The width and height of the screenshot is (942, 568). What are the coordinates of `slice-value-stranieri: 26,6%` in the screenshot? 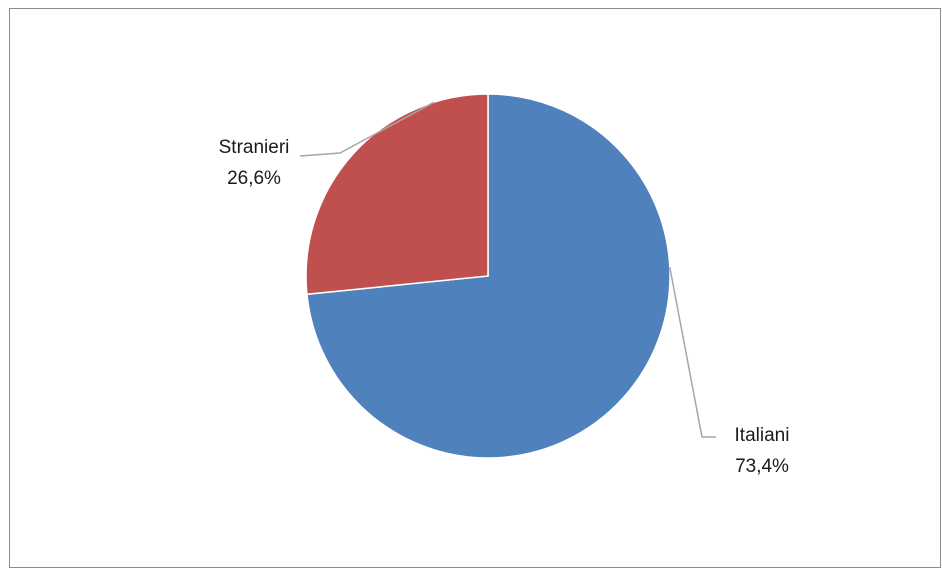 It's located at (254, 178).